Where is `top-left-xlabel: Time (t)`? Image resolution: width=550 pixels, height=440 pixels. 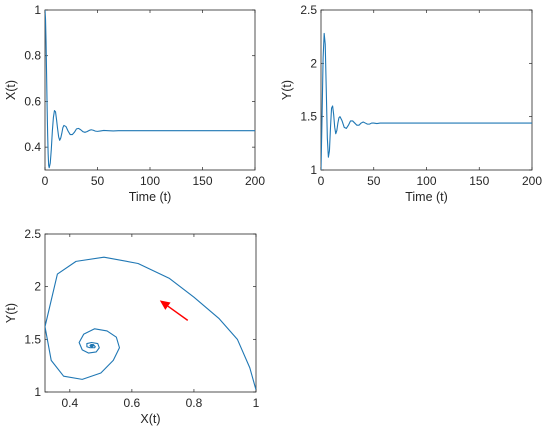
top-left-xlabel: Time (t) is located at coordinates (150, 197).